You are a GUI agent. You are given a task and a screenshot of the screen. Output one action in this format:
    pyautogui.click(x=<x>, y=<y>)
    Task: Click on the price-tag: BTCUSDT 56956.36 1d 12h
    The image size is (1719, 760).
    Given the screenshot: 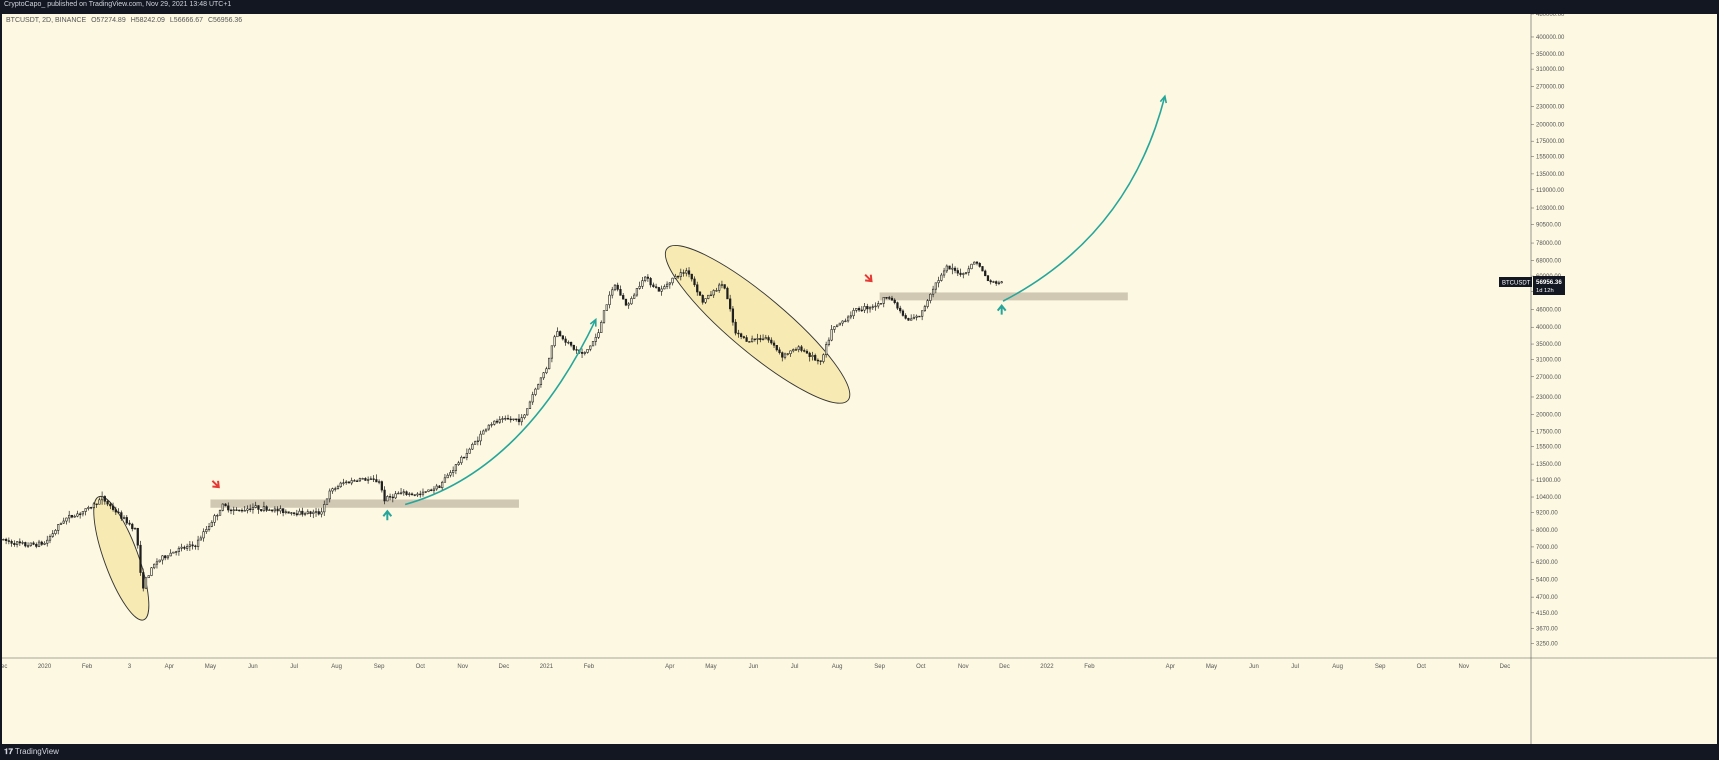 What is the action you would take?
    pyautogui.click(x=1532, y=285)
    